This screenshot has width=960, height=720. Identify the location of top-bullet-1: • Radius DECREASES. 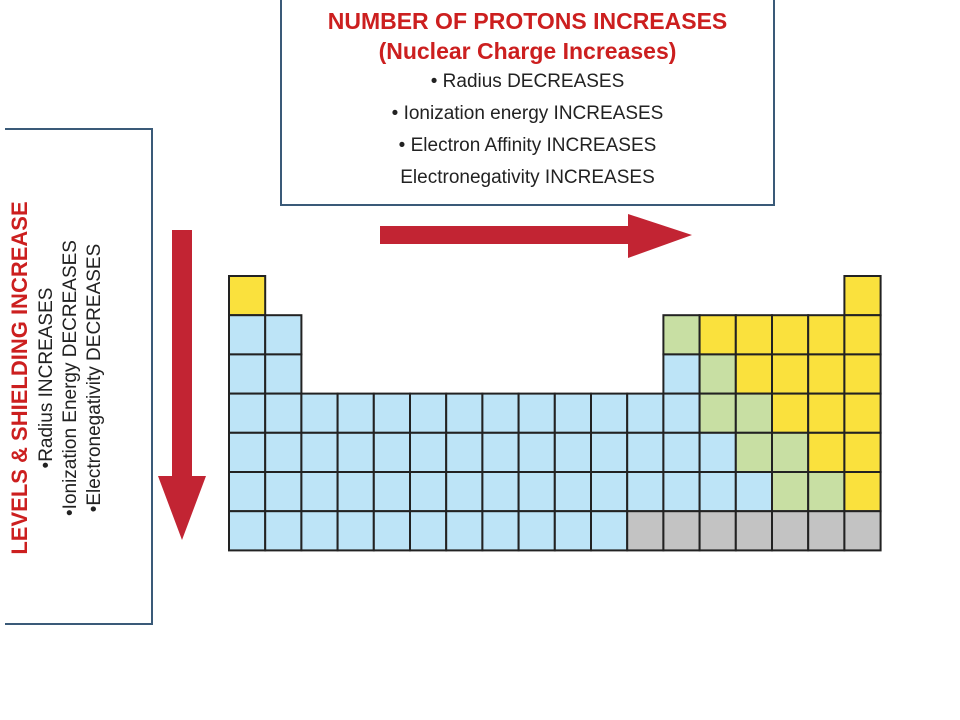
(527, 81).